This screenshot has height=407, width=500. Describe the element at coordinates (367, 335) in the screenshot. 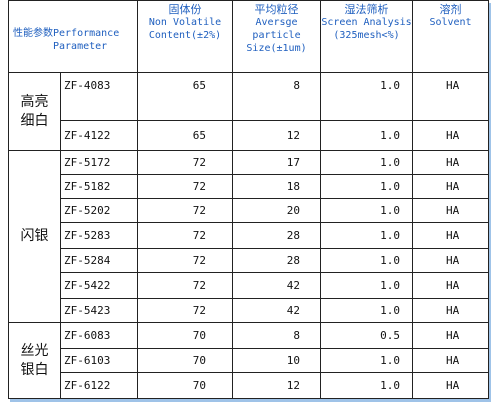

I see `table-cell: 0.5` at that location.